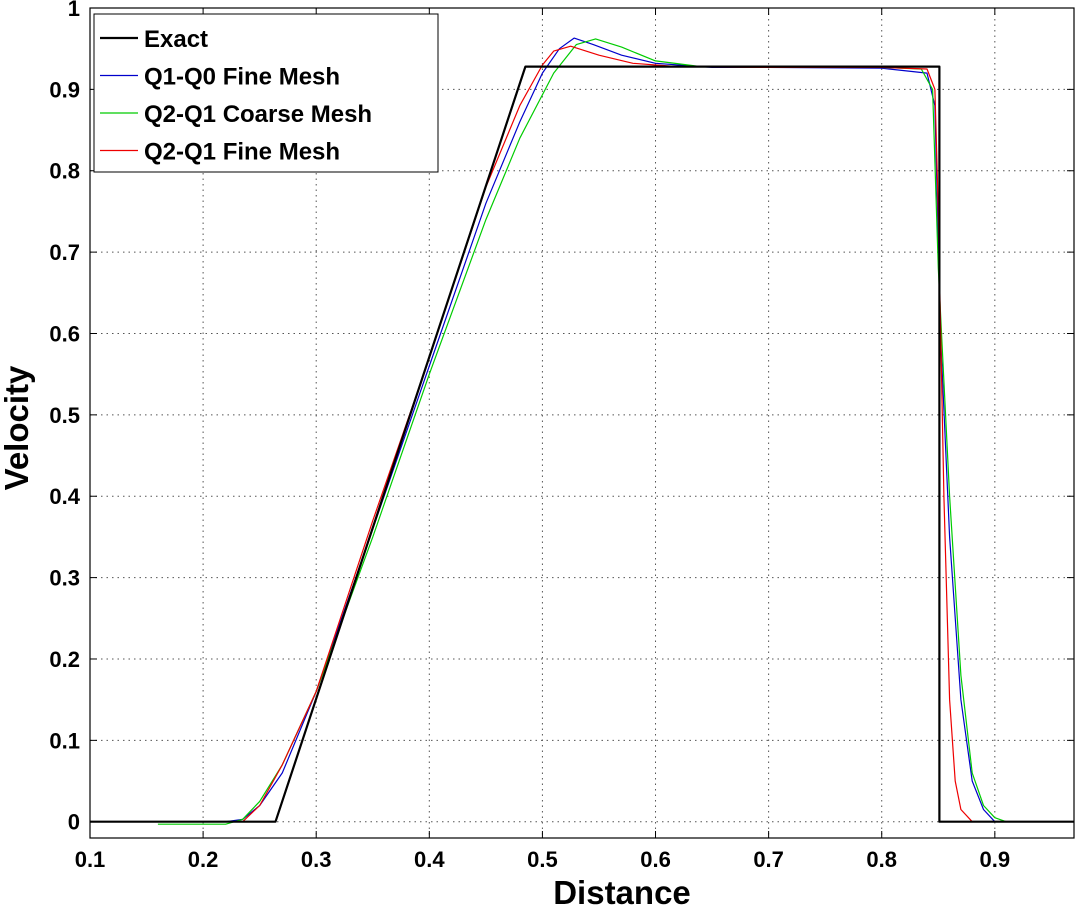 This screenshot has width=1076, height=906. What do you see at coordinates (881, 859) in the screenshot?
I see `x-tick-label: 0.8` at bounding box center [881, 859].